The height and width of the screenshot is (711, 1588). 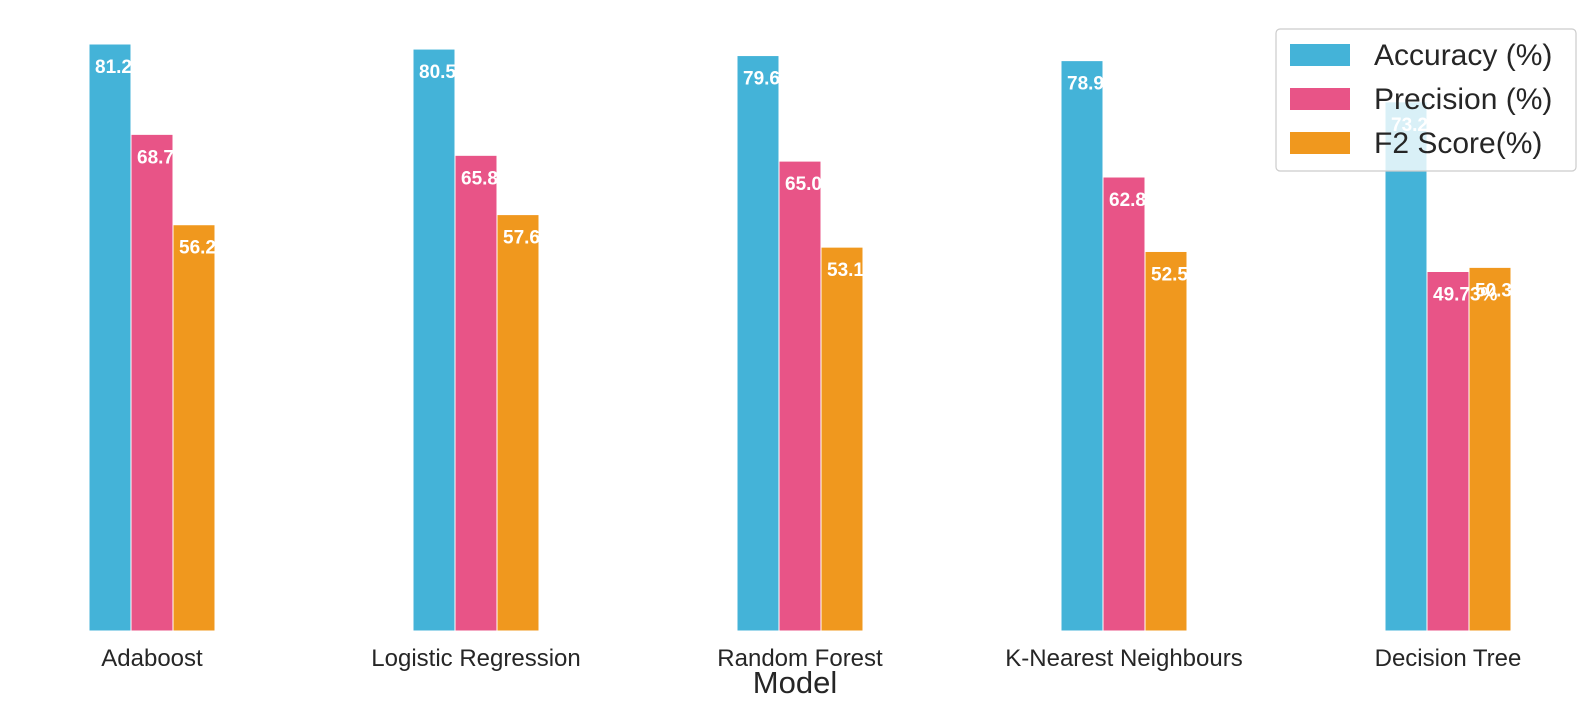 What do you see at coordinates (1458, 143) in the screenshot?
I see `legend-label: F2 Score(%)` at bounding box center [1458, 143].